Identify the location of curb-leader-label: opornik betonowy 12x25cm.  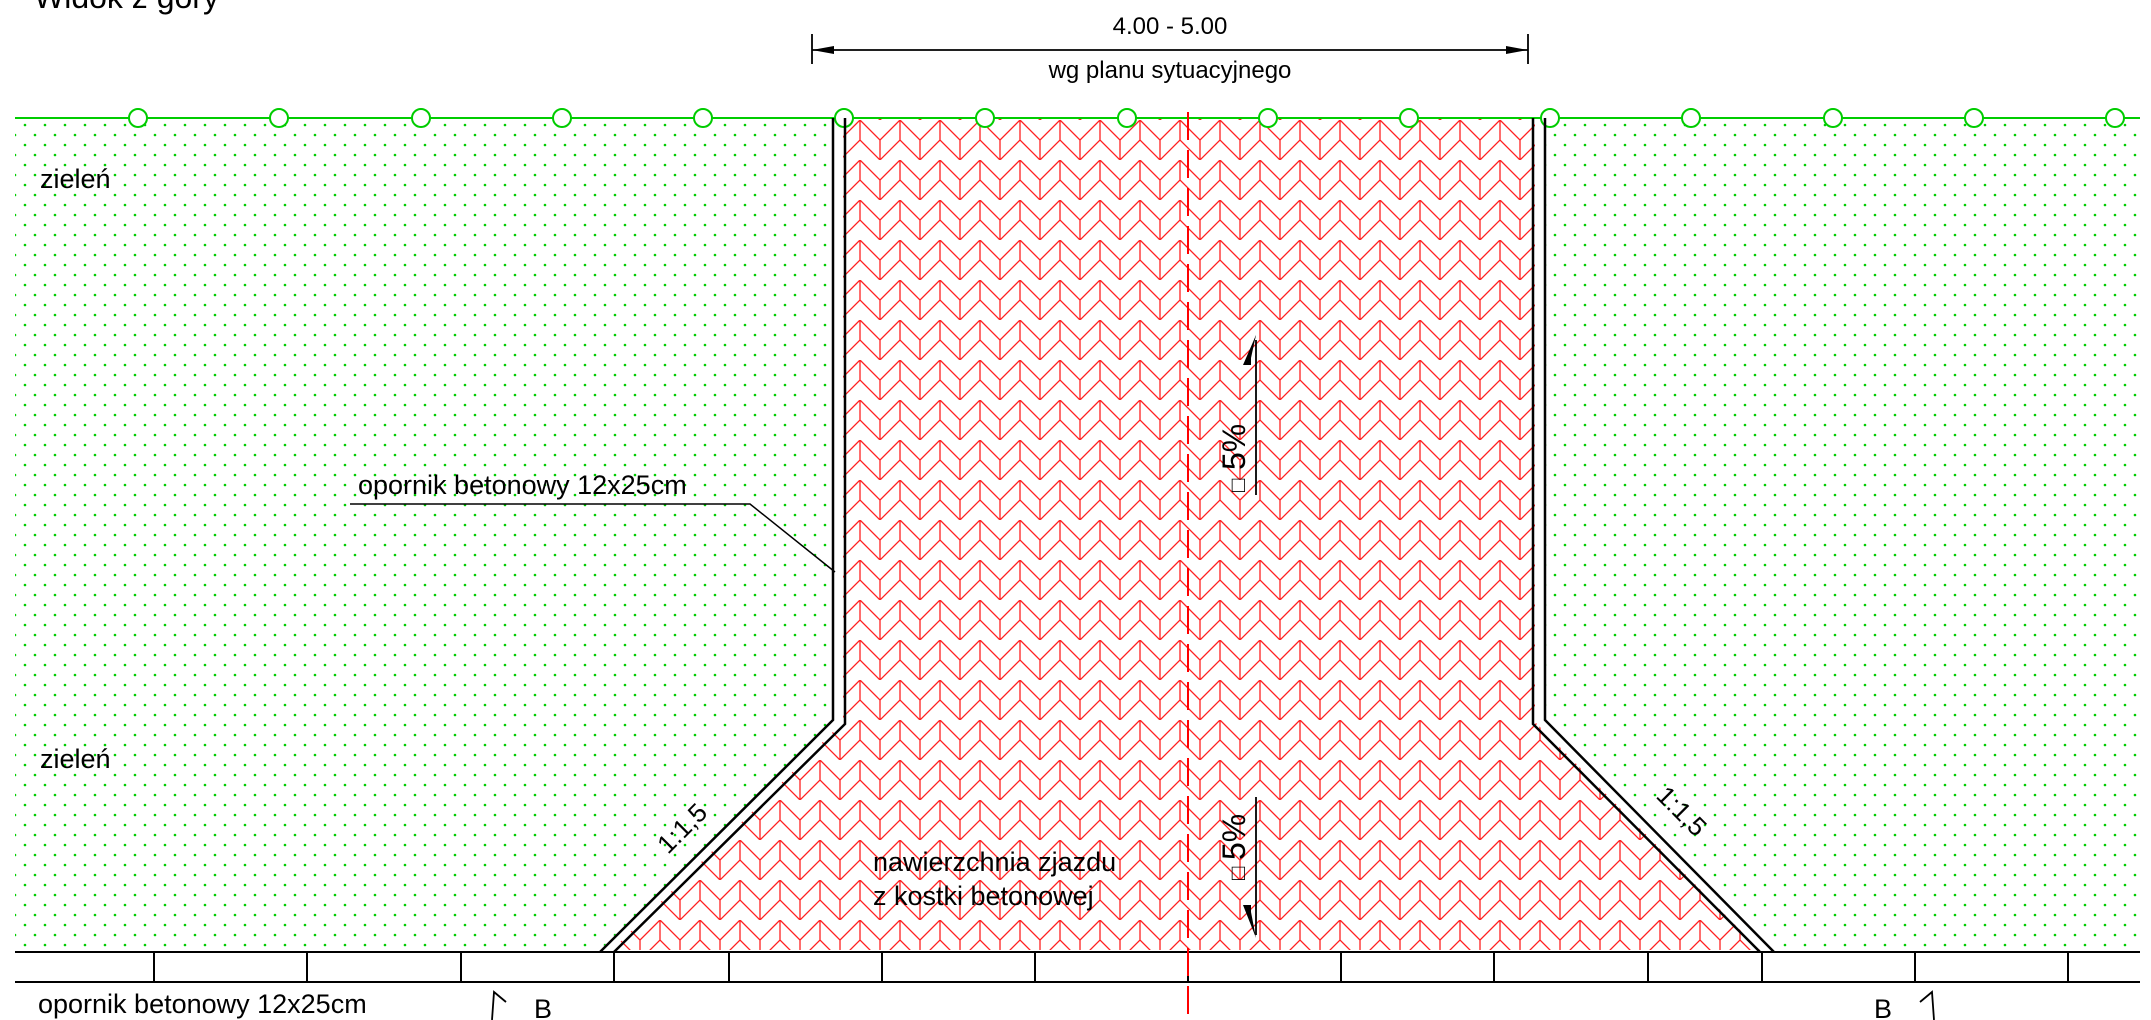
(522, 485).